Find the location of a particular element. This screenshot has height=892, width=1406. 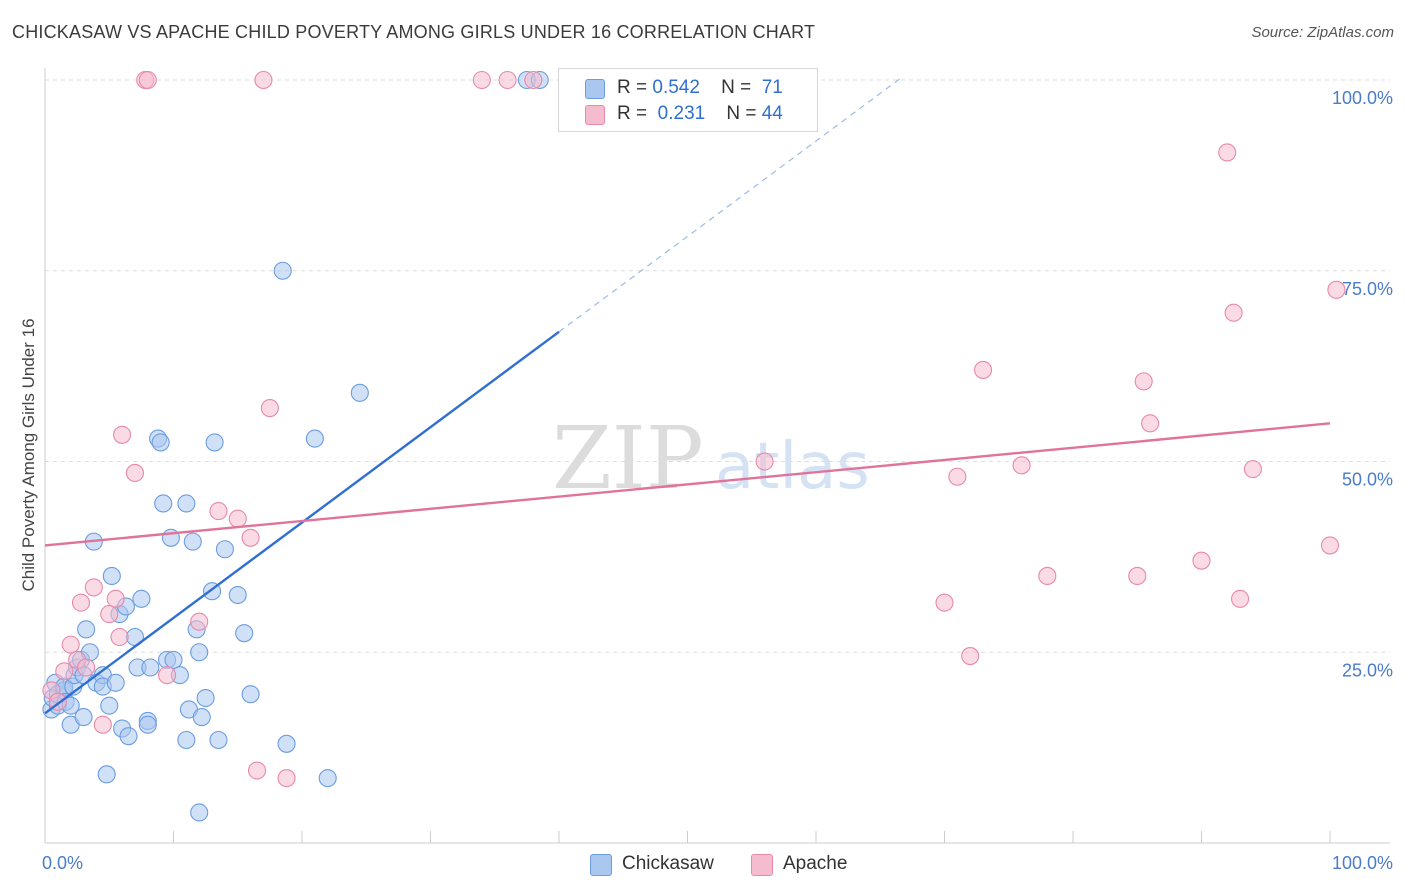

legend-n-value: 44 is located at coordinates (772, 113).